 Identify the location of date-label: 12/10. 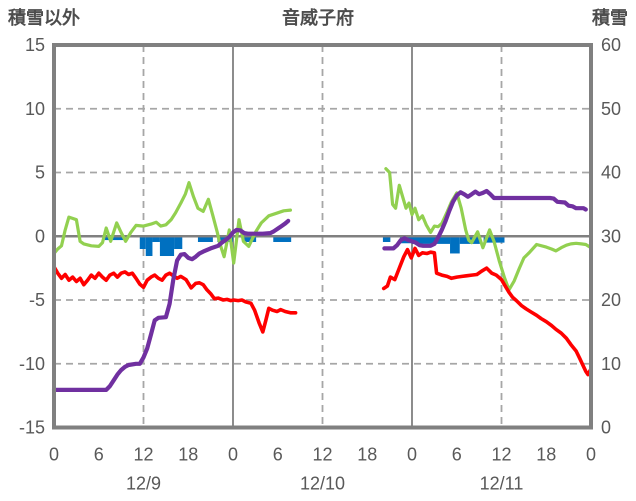
(322, 484).